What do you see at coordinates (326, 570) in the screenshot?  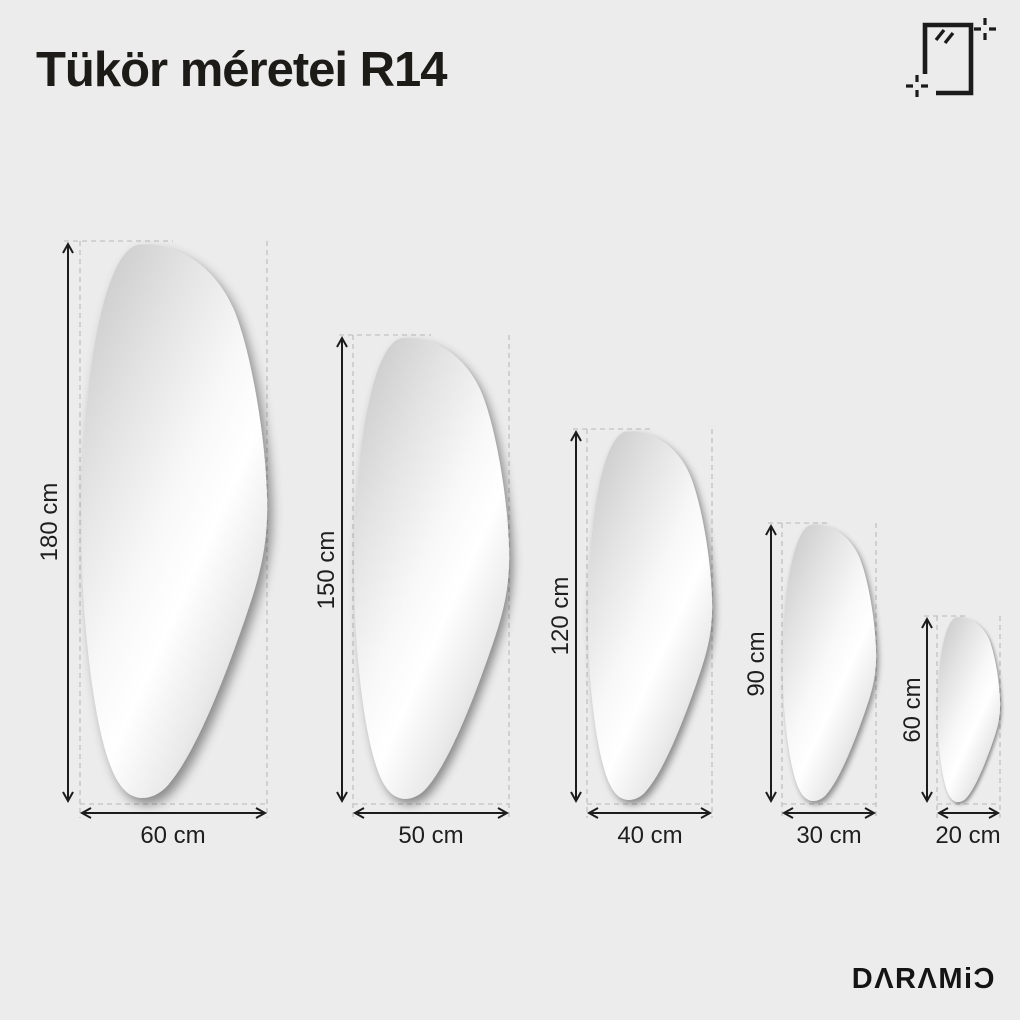 I see `height-label-150: 150 cm` at bounding box center [326, 570].